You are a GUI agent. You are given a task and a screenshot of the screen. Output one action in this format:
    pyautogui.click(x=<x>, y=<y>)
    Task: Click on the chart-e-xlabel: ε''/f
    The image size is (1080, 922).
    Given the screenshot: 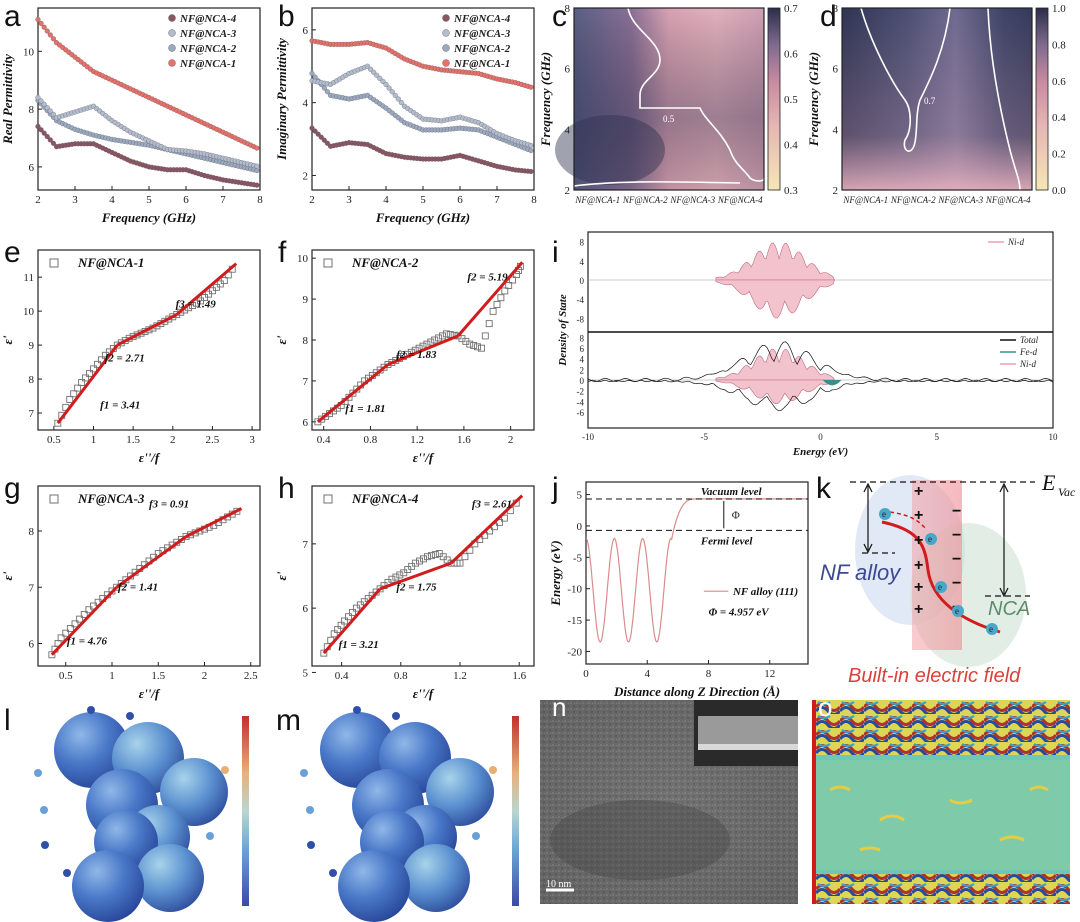 What is the action you would take?
    pyautogui.click(x=150, y=457)
    